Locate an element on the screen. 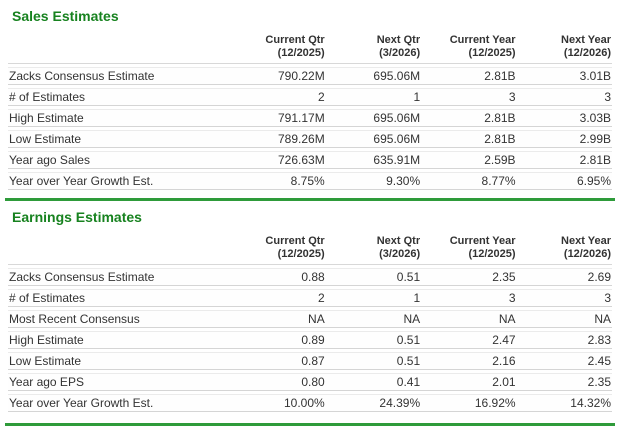 This screenshot has height=426, width=620. table-row: High Estimate 0.89 0.51 2.47 2.83 is located at coordinates (310, 340).